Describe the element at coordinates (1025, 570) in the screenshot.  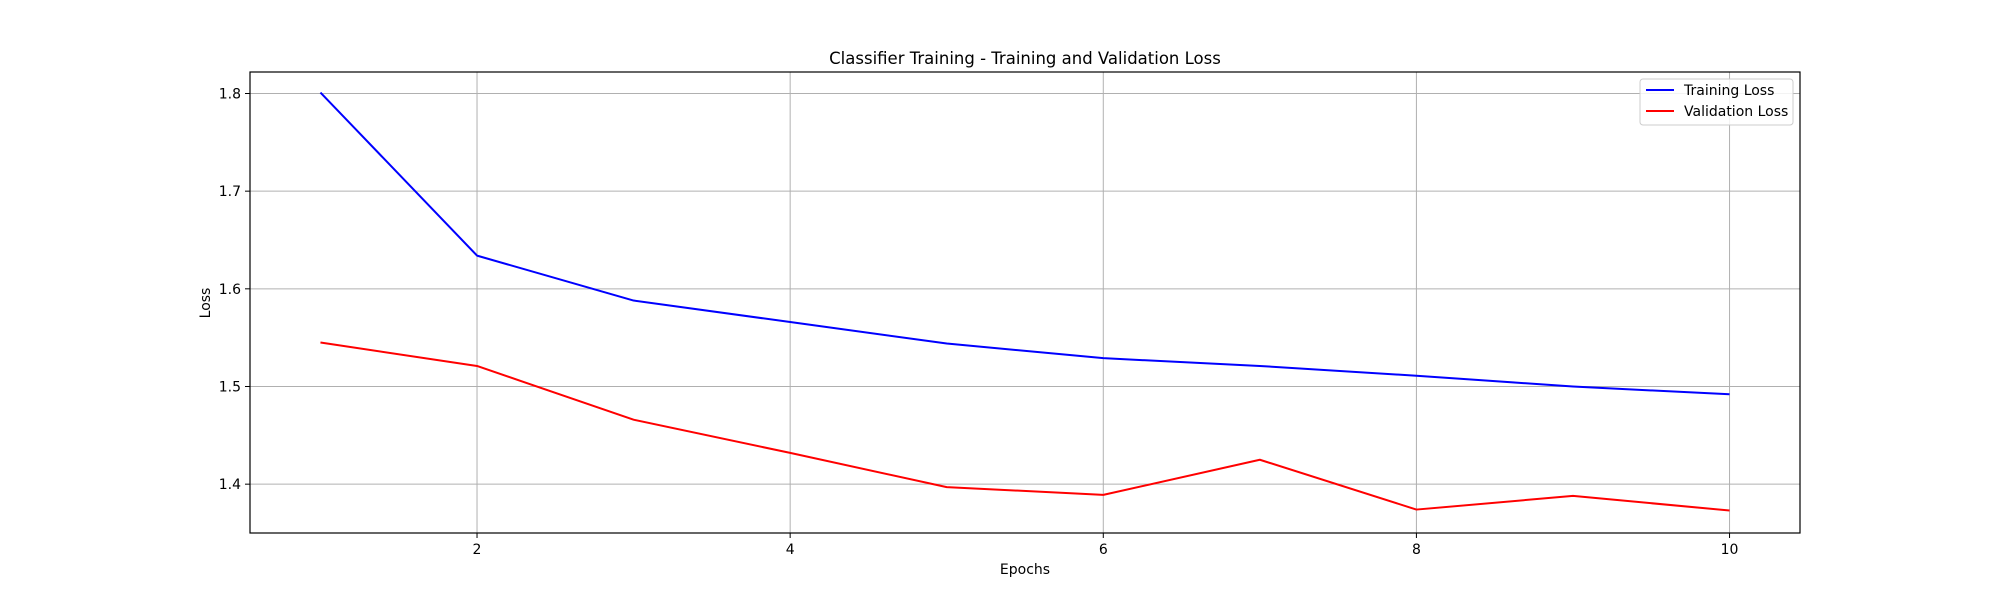
I see `x-axis-label: Epochs` at that location.